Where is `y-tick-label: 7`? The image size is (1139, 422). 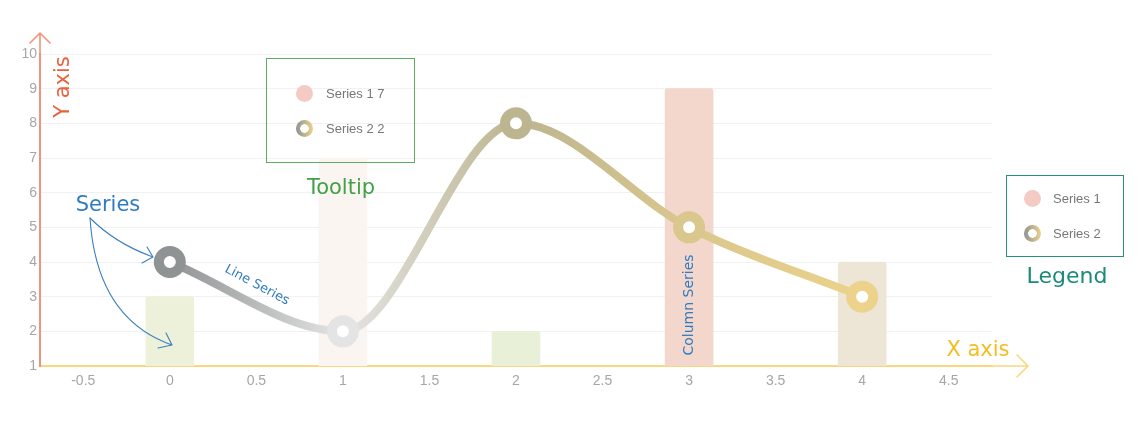 y-tick-label: 7 is located at coordinates (33, 156).